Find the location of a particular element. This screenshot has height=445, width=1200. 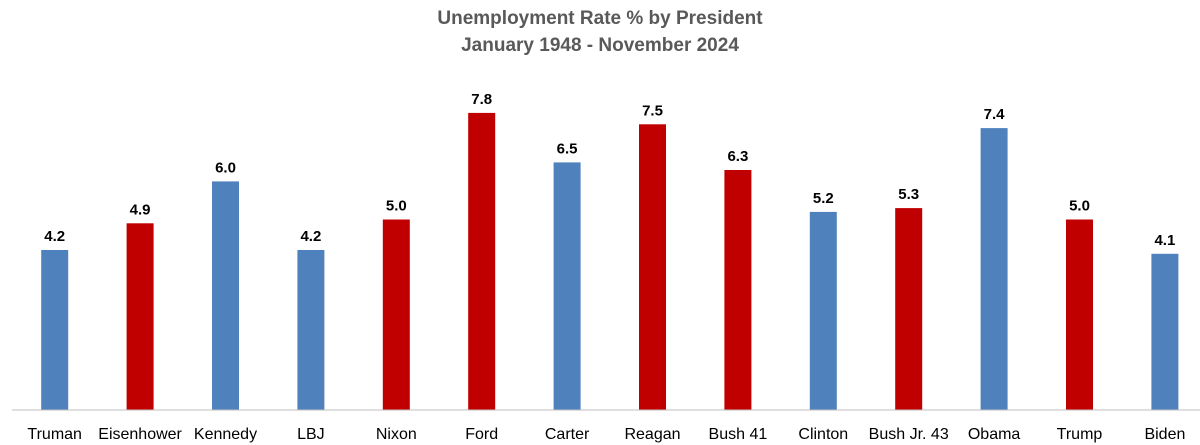

chart-title: Unemployment Rate % by President is located at coordinates (600, 18).